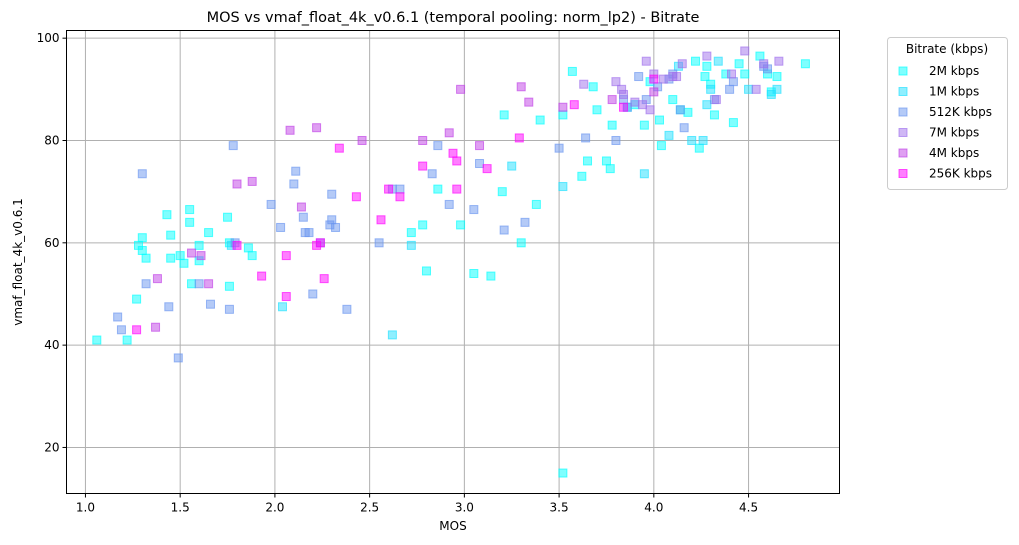 The image size is (1019, 545). I want to click on y-axis-label: vmaf_float_4k_v0.6.1, so click(18, 262).